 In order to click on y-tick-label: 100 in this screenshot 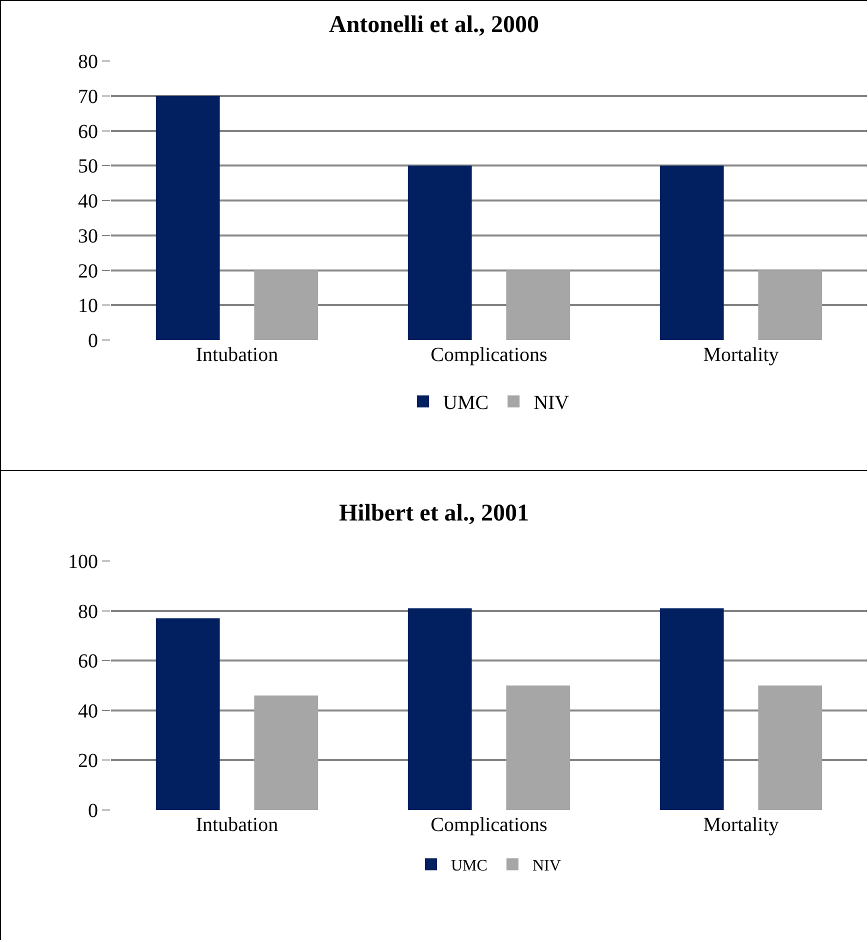, I will do `click(83, 562)`.